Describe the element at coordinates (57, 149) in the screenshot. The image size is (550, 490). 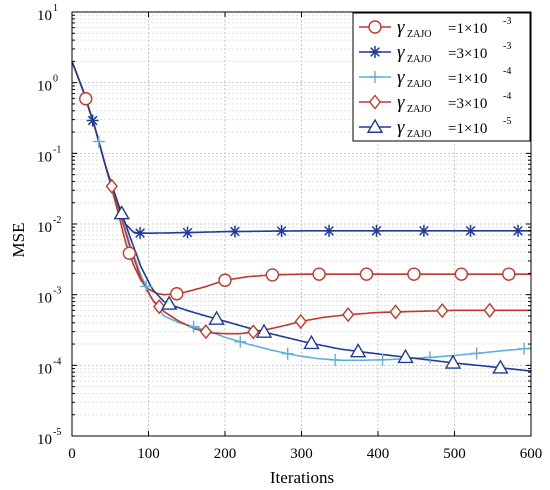
I see `y-tick-exponent: -1` at that location.